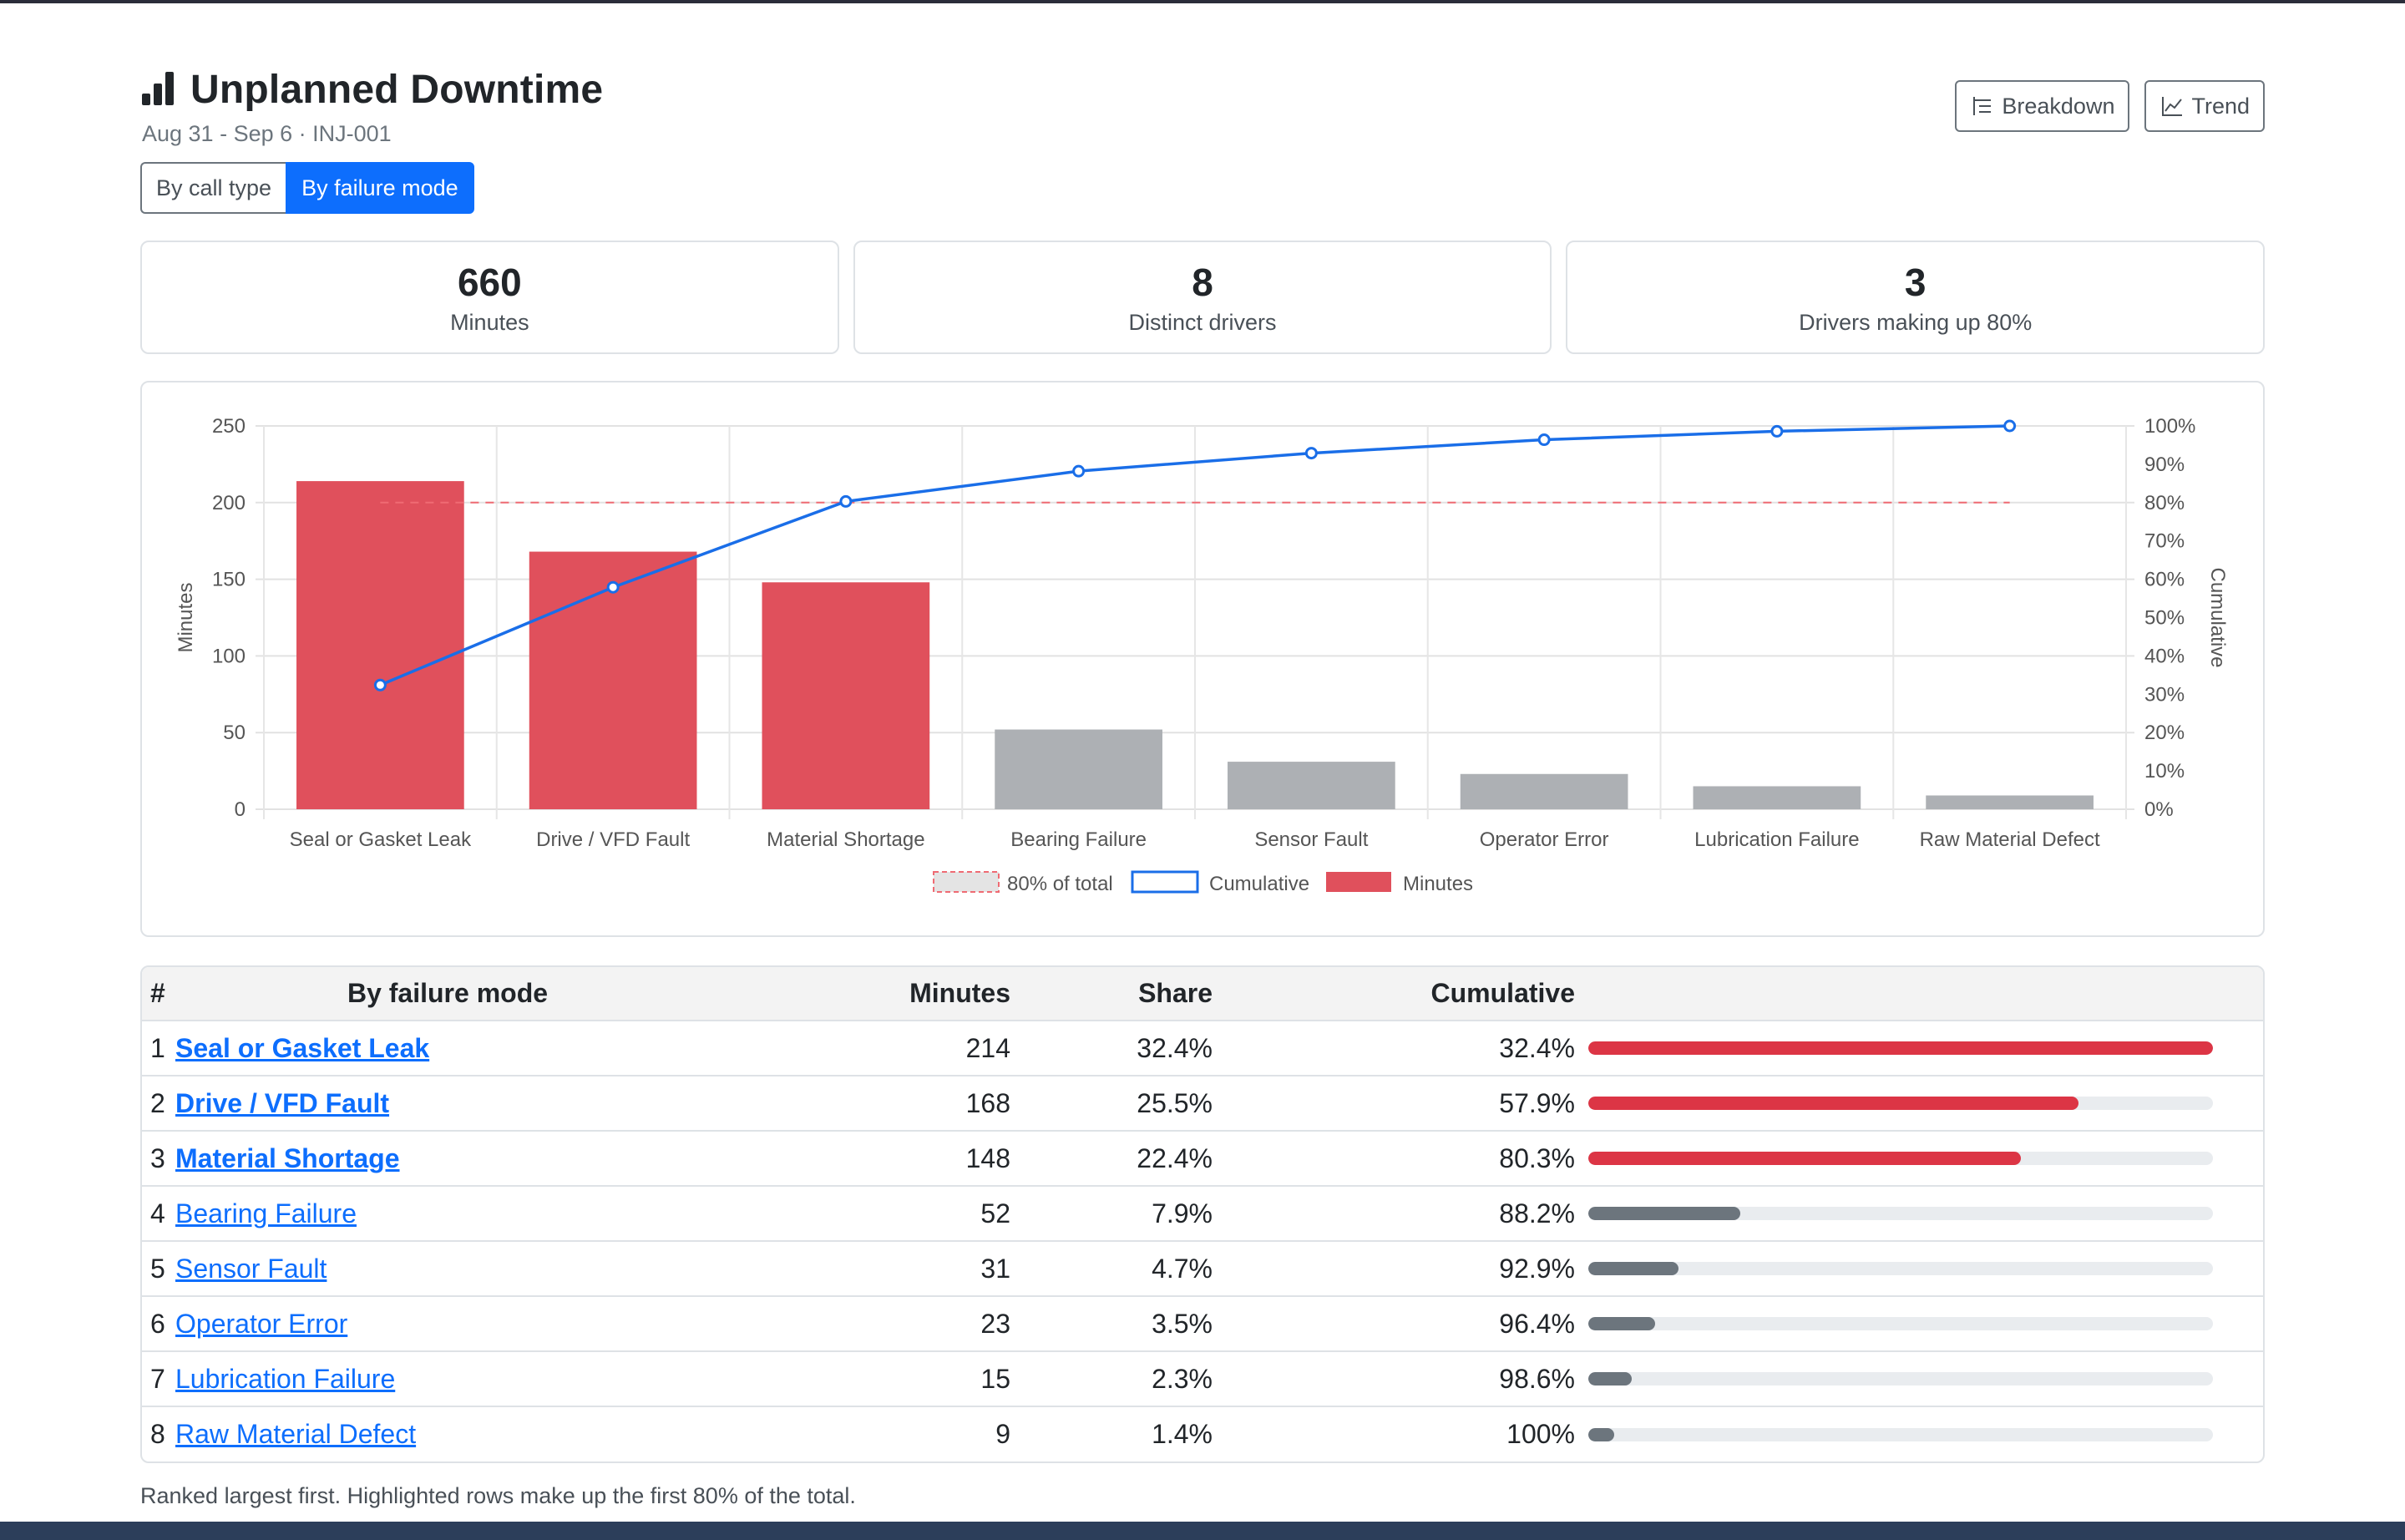 This screenshot has width=2405, height=1540. Describe the element at coordinates (1175, 993) in the screenshot. I see `col-header-share: Share` at that location.